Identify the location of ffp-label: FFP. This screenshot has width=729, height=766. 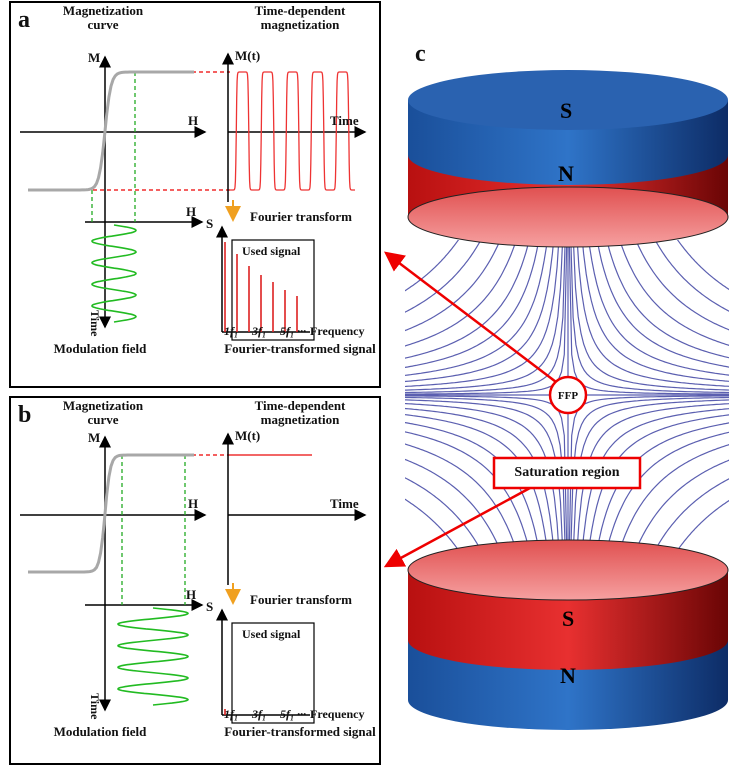
(568, 396).